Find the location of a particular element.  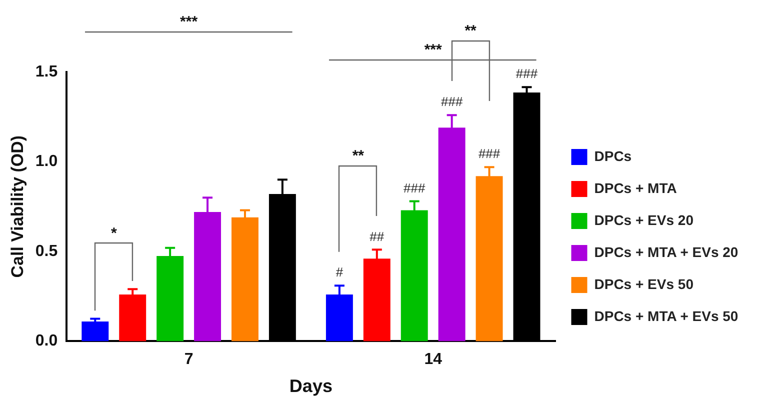

legend-label: DPCs is located at coordinates (613, 156).